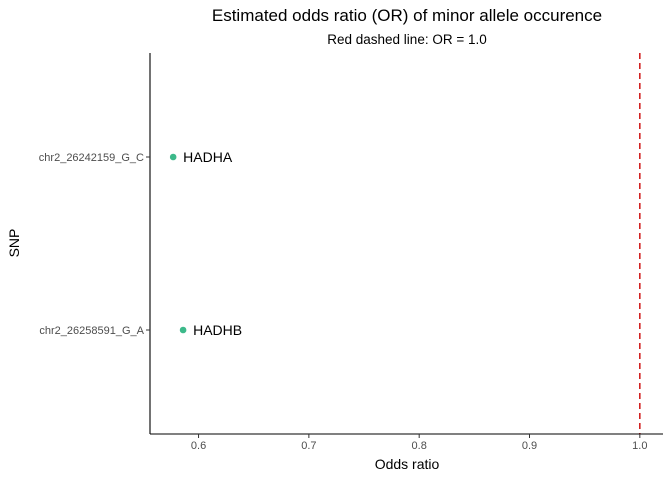 This screenshot has width=672, height=480. I want to click on x-axis-ticks: 0.6 0.7 0.8 0.9 1.0, so click(419, 443).